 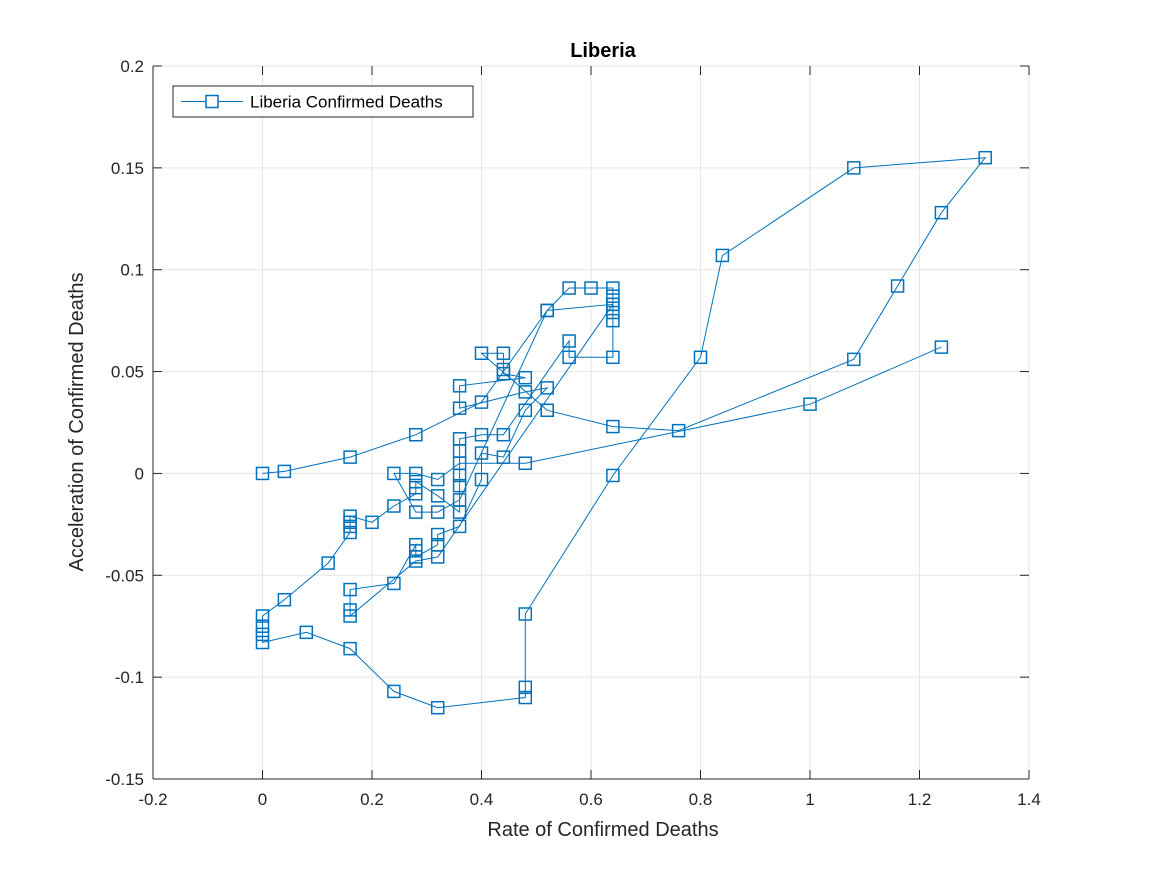 I want to click on y-tick-label: 0.2, so click(x=132, y=66).